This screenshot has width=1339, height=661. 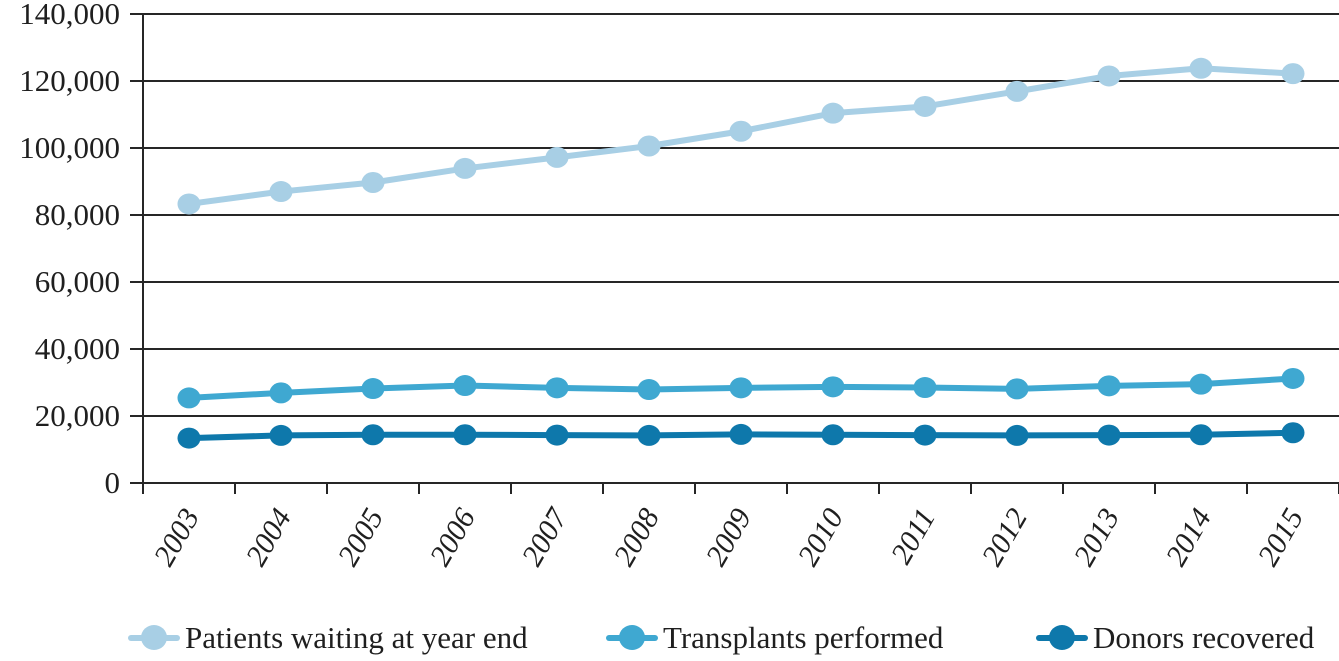 What do you see at coordinates (1204, 637) in the screenshot?
I see `legend-label: Donors recovered` at bounding box center [1204, 637].